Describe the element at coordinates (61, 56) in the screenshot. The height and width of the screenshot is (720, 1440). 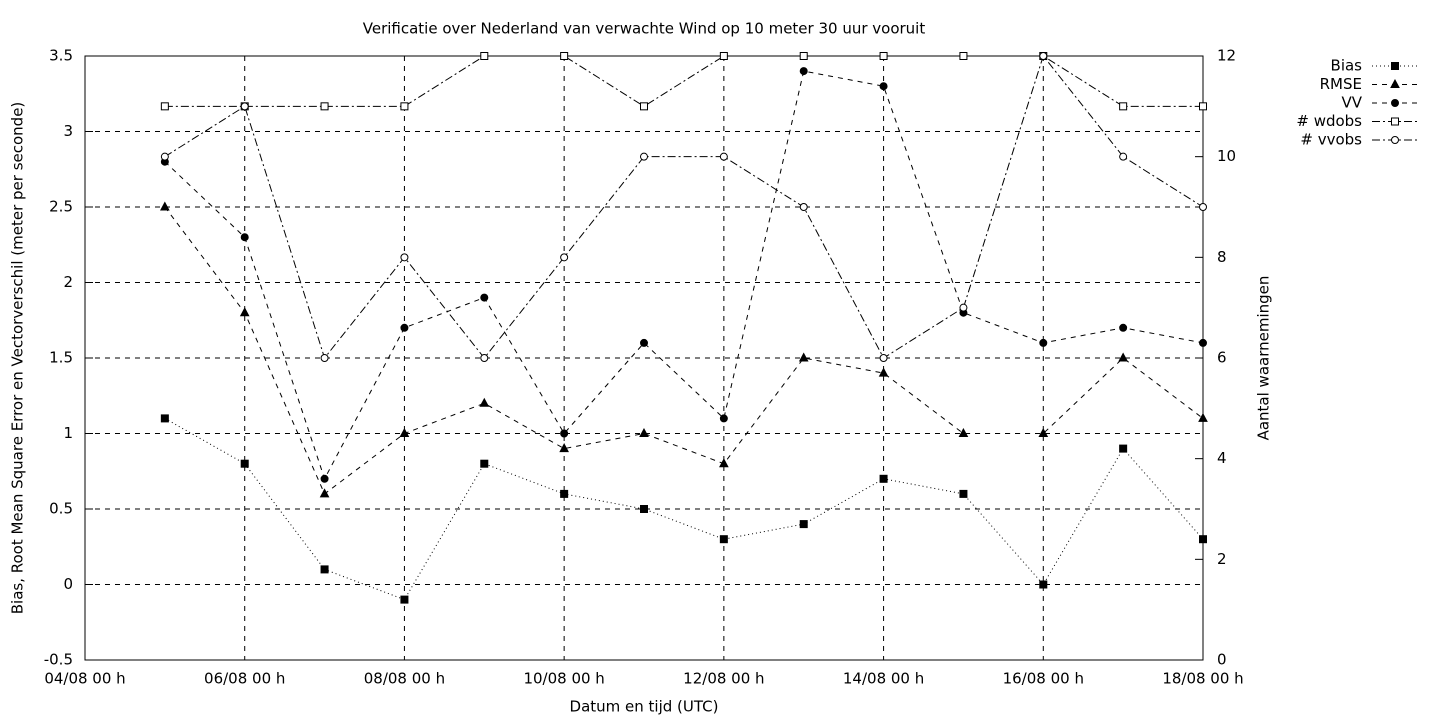
I see `y-tick-label: 3.5` at that location.